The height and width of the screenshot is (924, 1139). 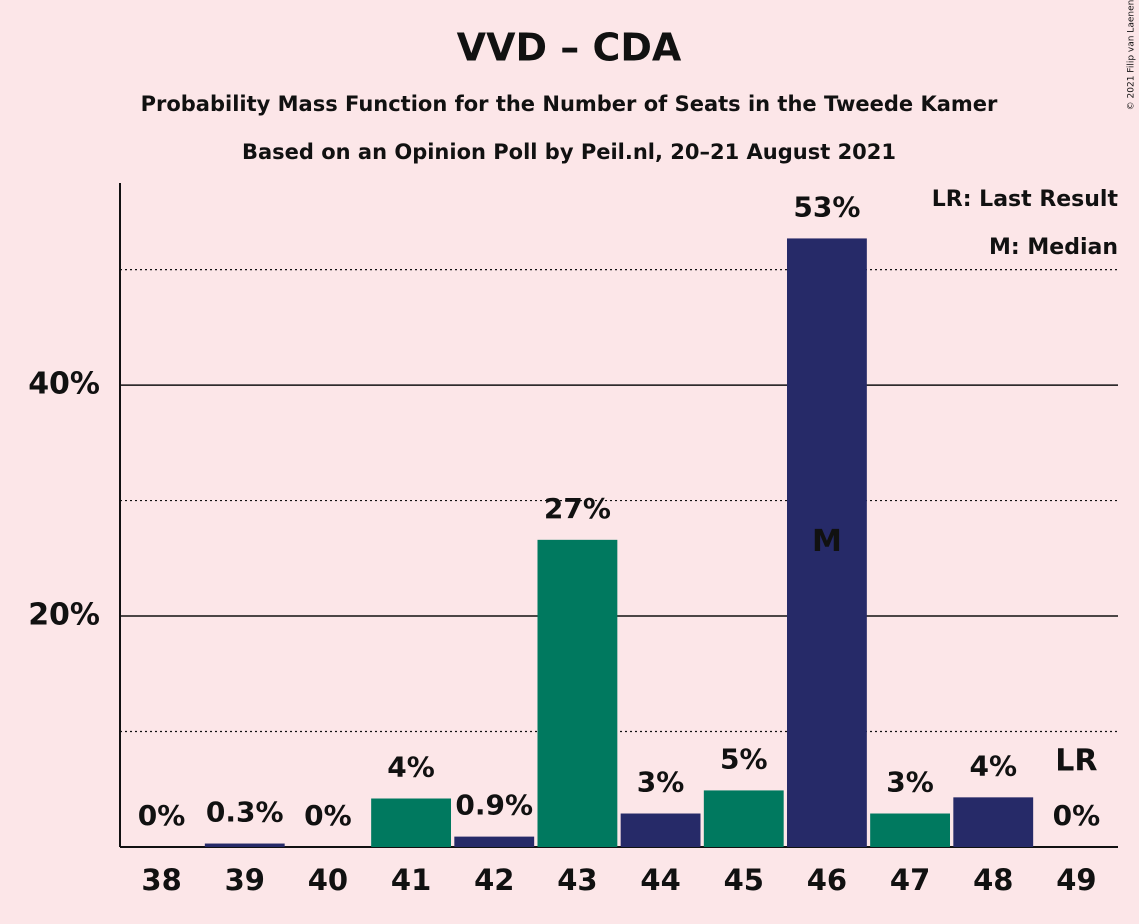 I want to click on x-tick-label: 40, so click(x=328, y=880).